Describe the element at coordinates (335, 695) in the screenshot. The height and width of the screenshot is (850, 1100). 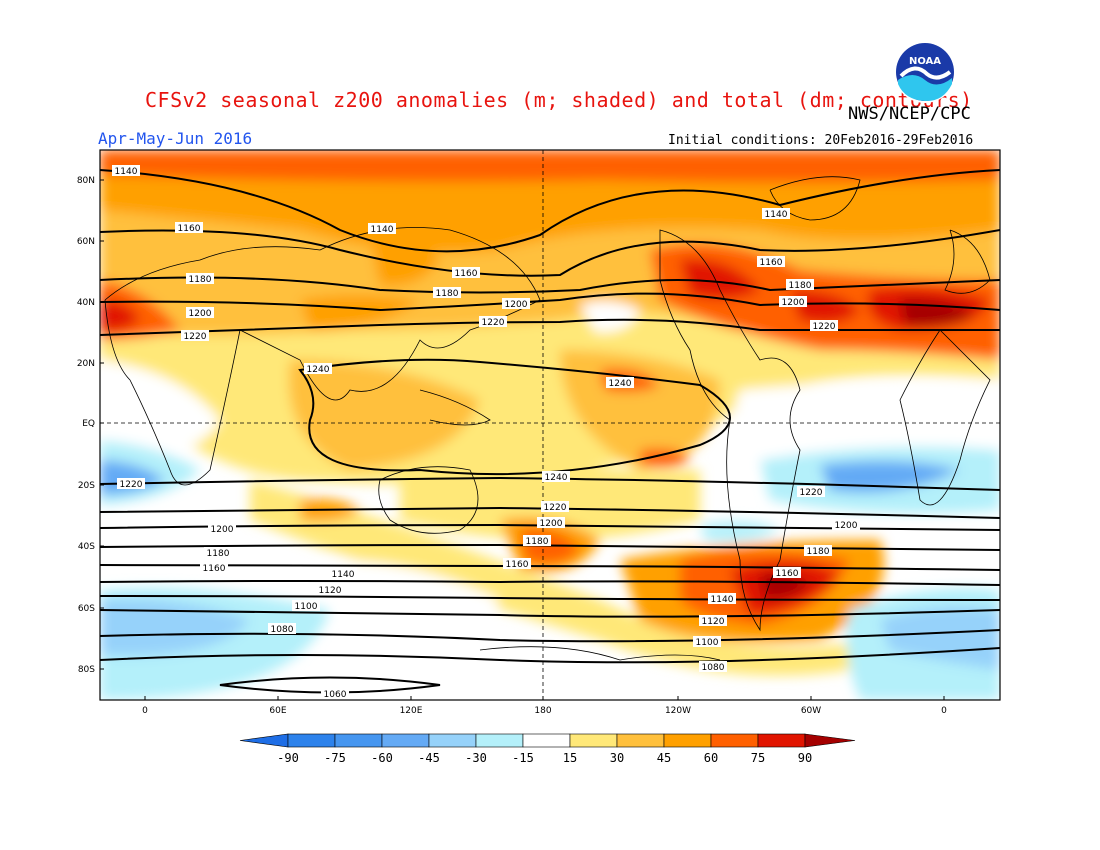
I see `svg-text: 1060` at that location.